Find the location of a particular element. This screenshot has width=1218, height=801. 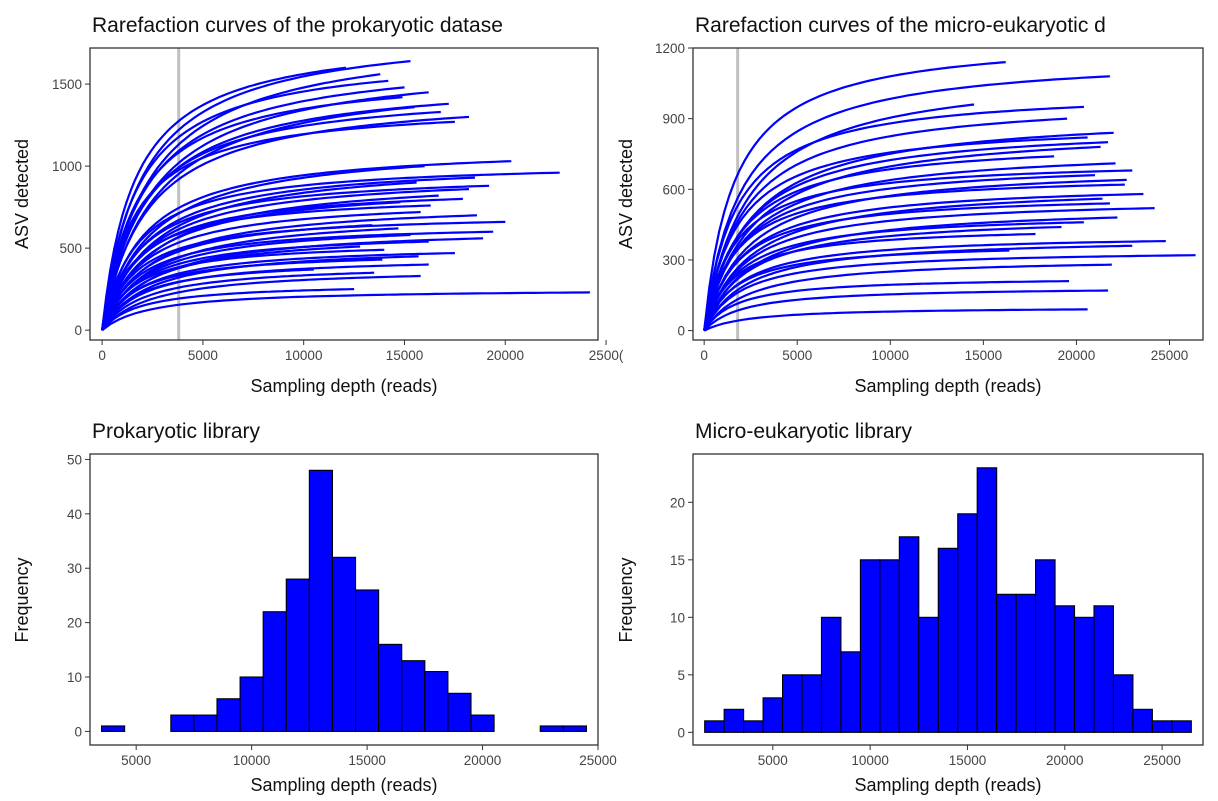

y-tick-label: 1500 is located at coordinates (67, 84).